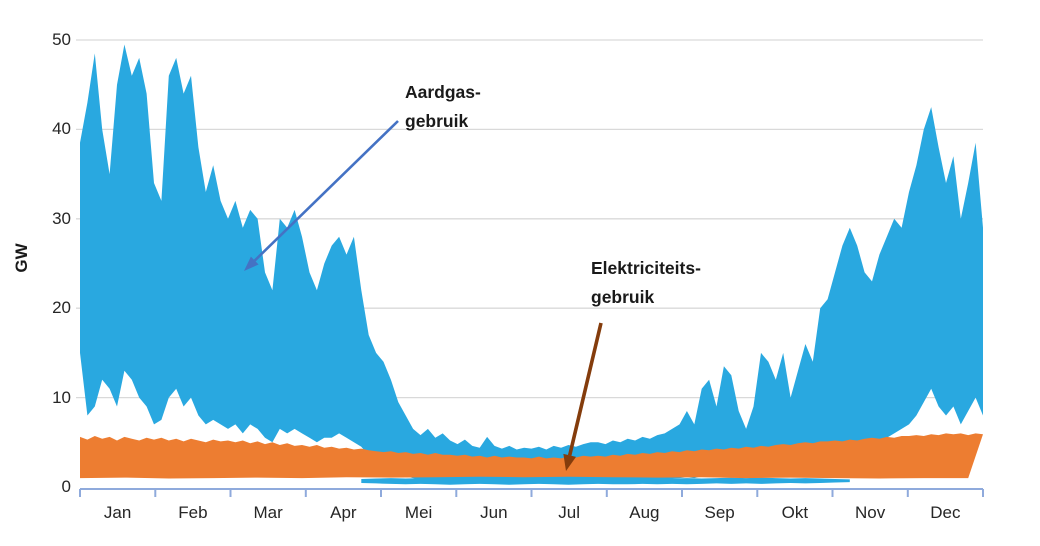  Describe the element at coordinates (870, 512) in the screenshot. I see `x-tick-label-nov: Nov` at that location.